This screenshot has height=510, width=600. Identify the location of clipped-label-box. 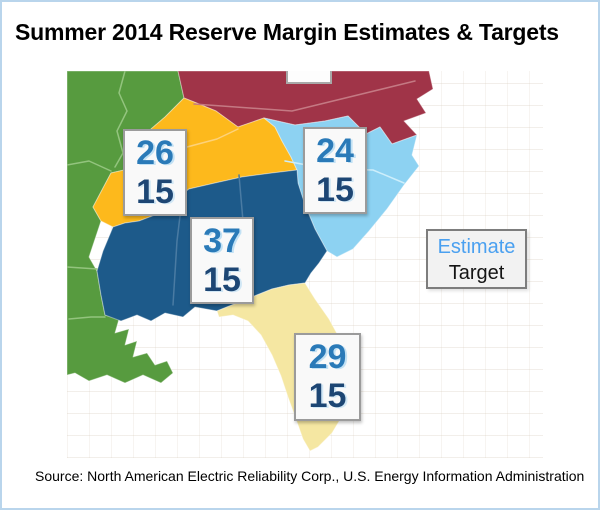
(309, 77).